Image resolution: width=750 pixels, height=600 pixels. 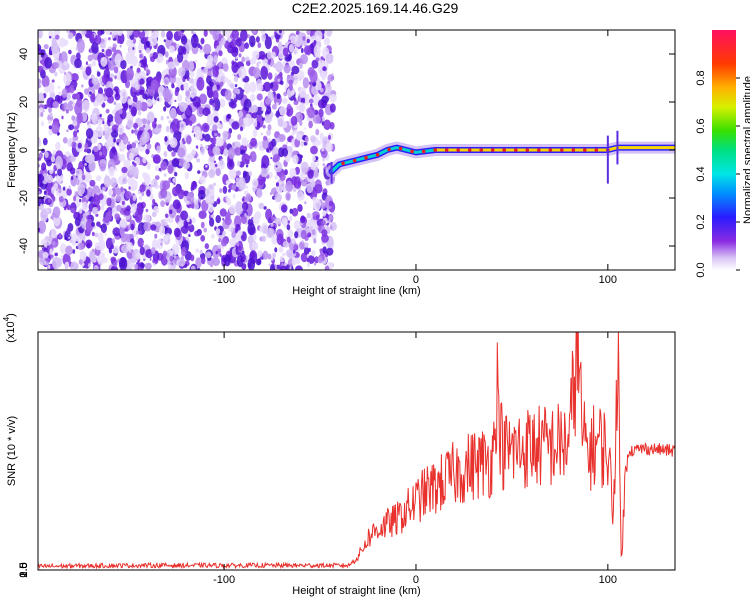 What do you see at coordinates (416, 580) in the screenshot?
I see `x-tick-label: 0` at bounding box center [416, 580].